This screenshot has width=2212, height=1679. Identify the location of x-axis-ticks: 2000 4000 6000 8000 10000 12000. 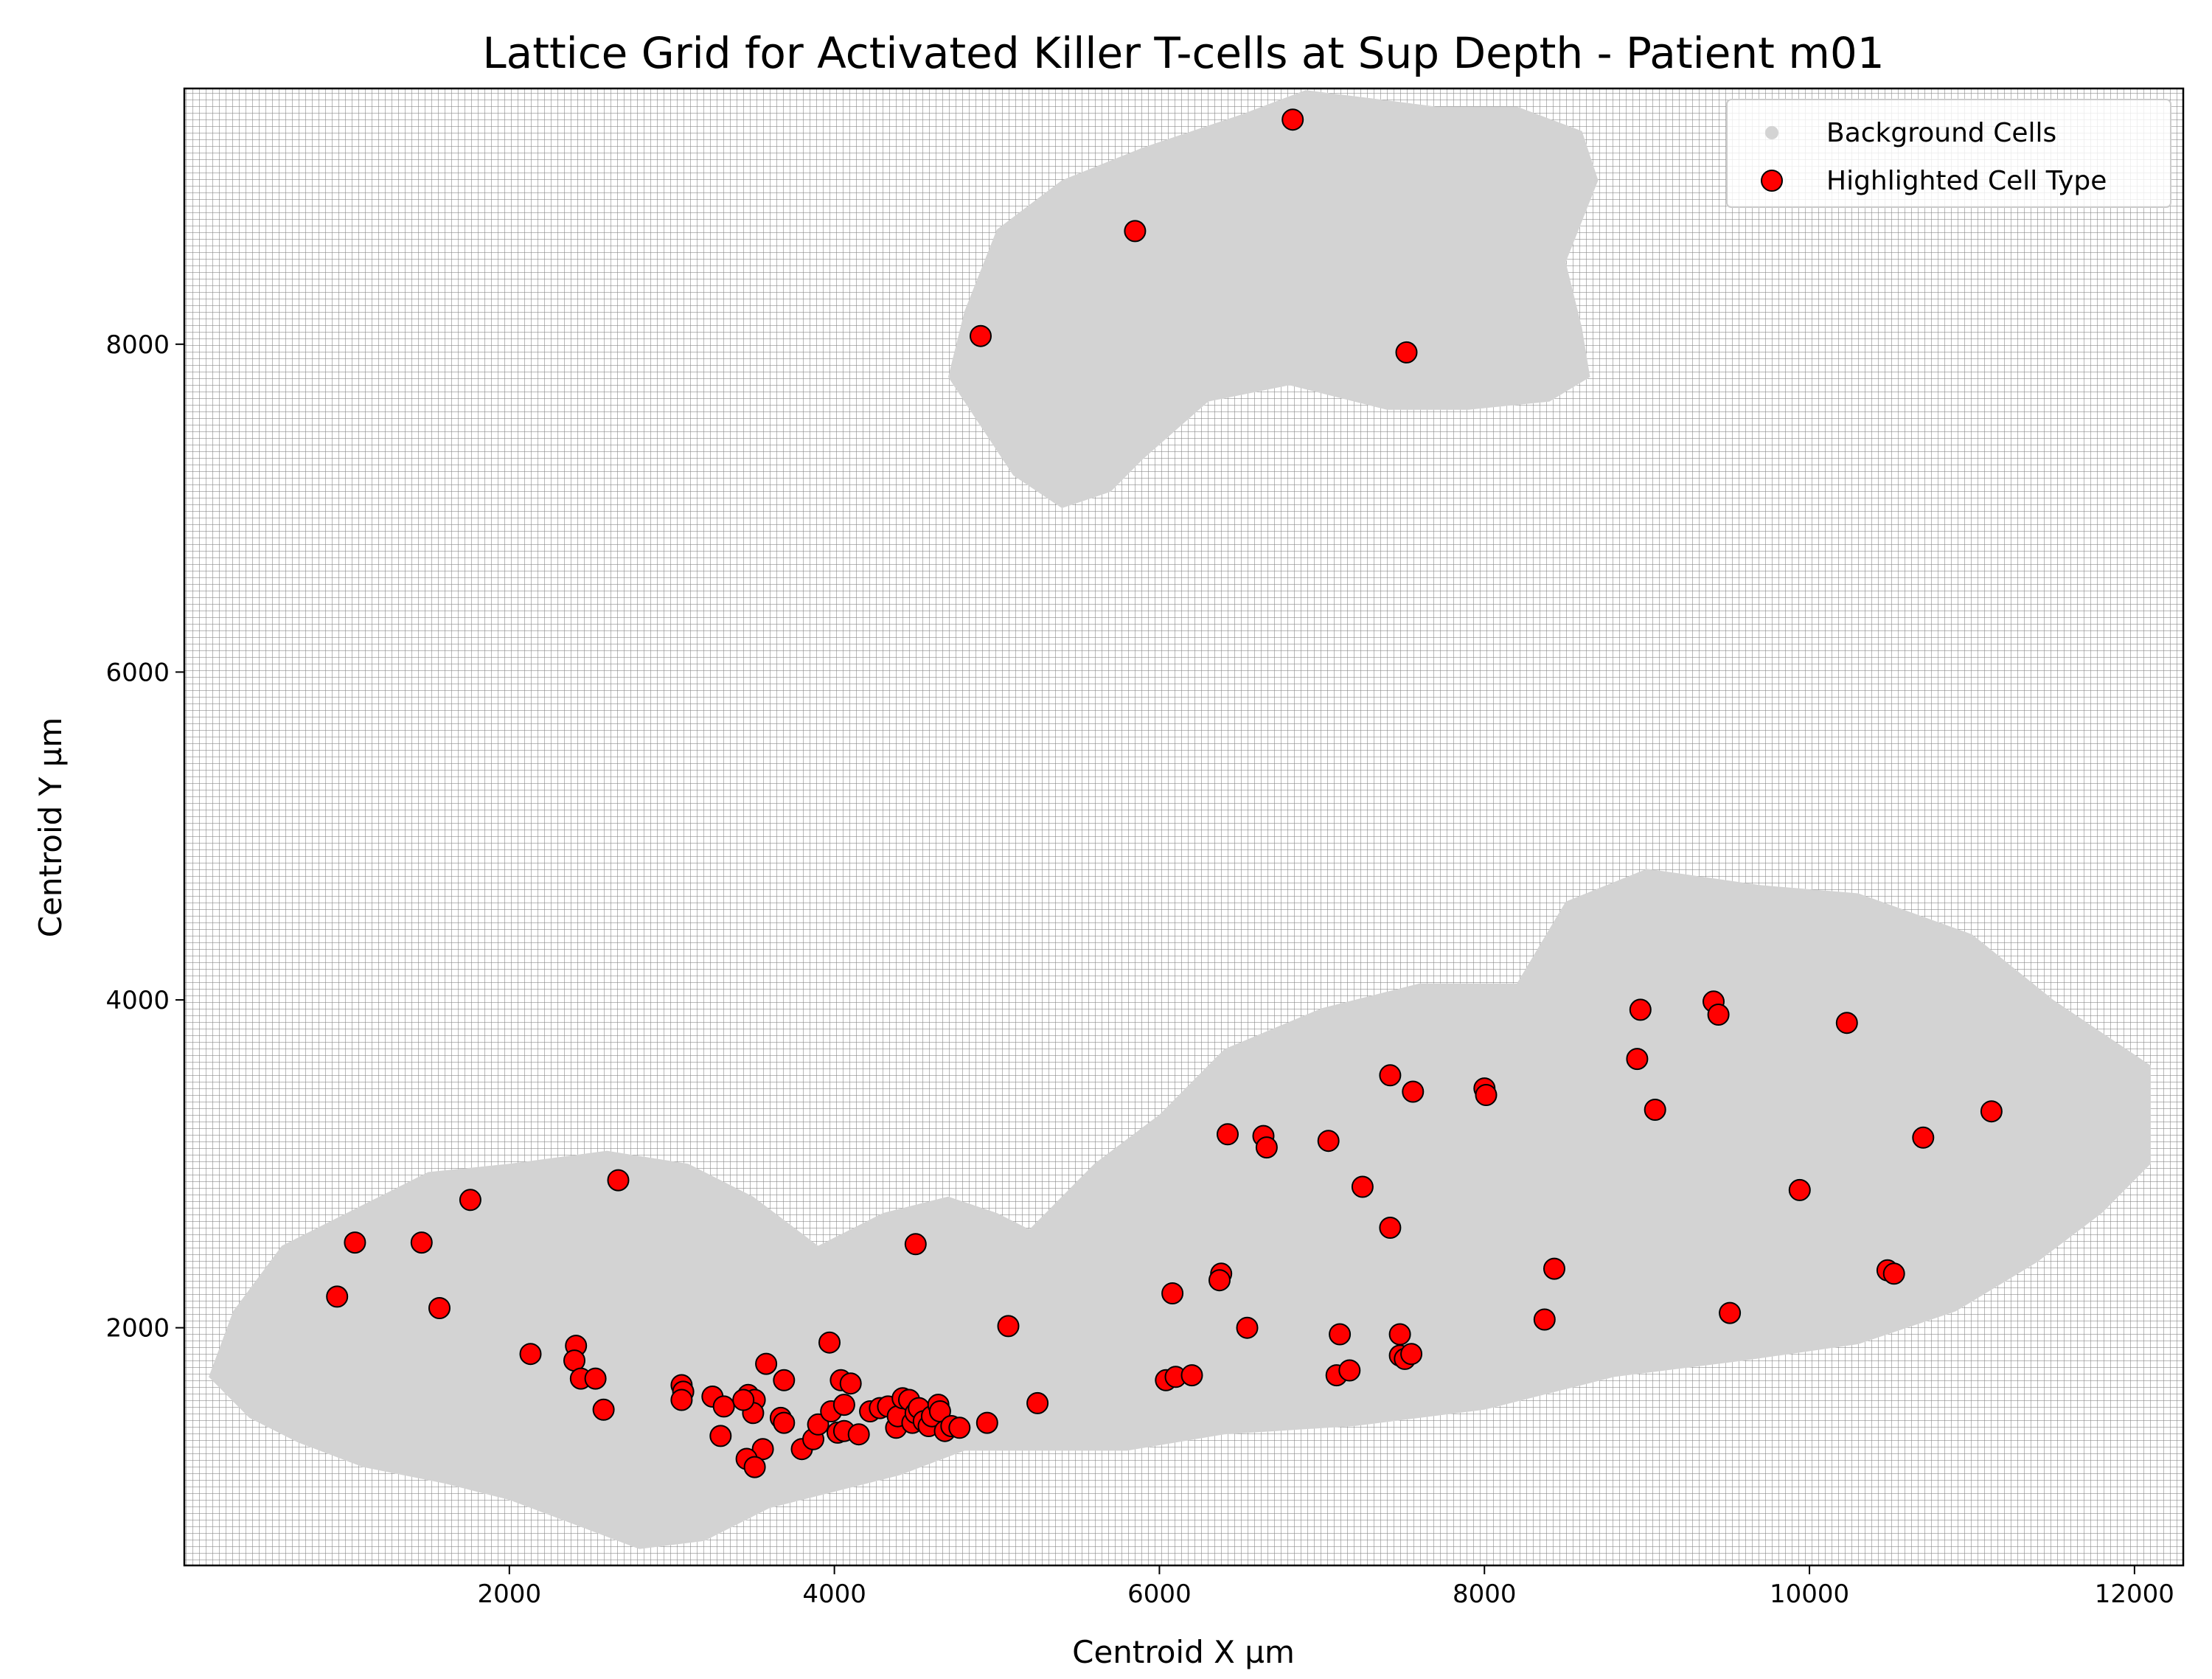
(1326, 1587).